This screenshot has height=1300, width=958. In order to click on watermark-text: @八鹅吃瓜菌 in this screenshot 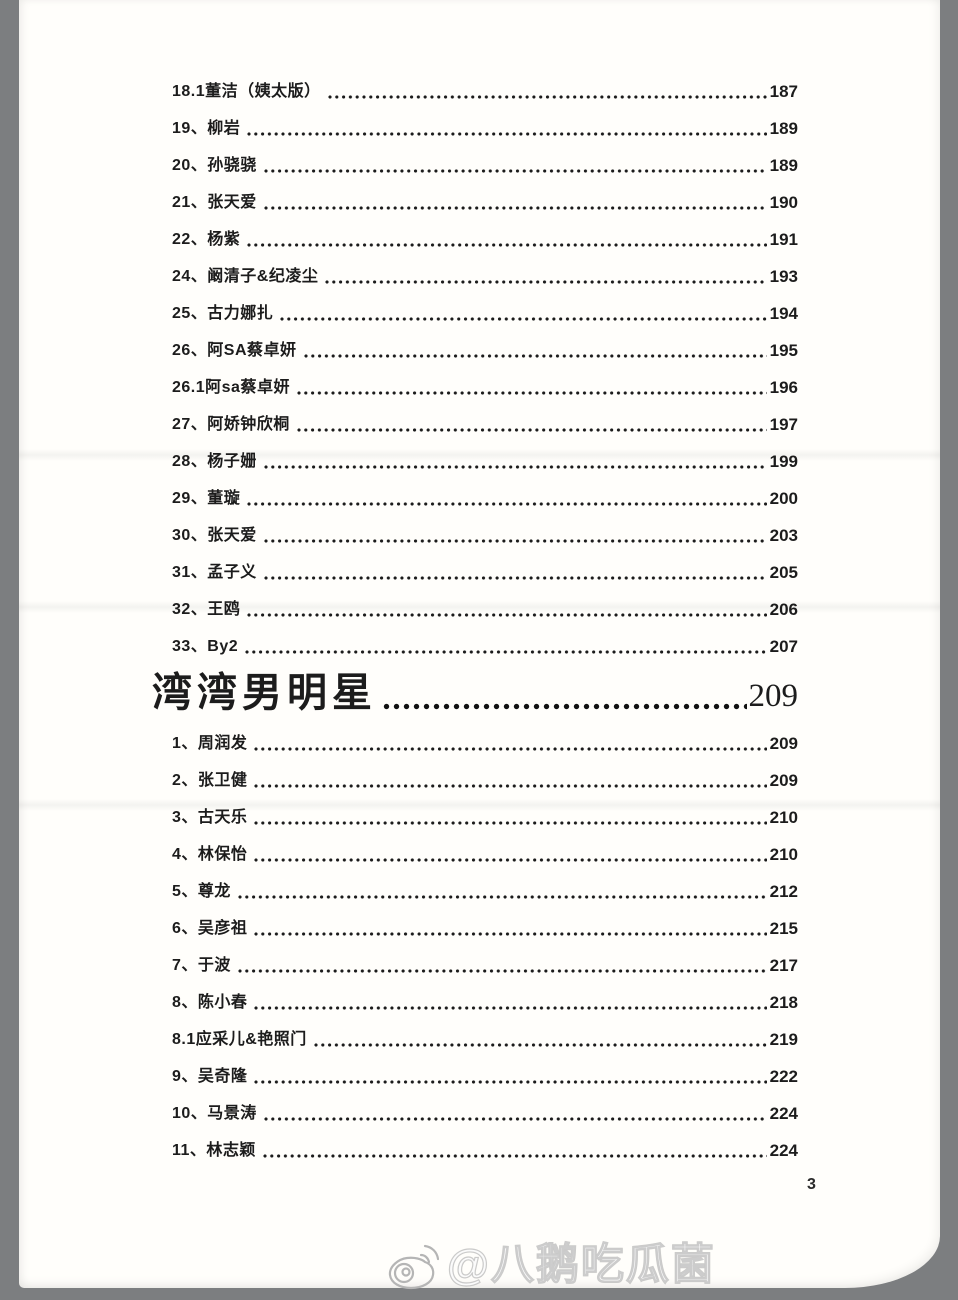, I will do `click(581, 1264)`.